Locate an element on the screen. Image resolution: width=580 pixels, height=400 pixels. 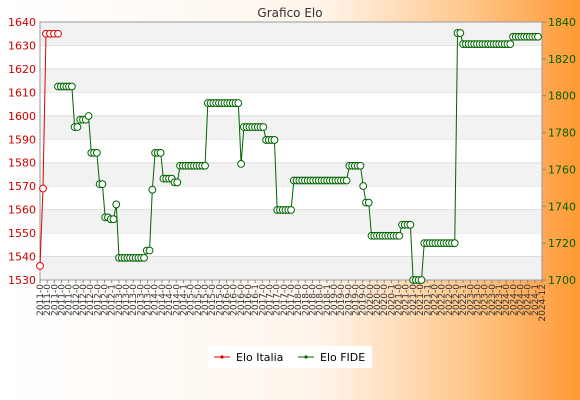
x-tick-label: 2014-1 is located at coordinates (184, 300).